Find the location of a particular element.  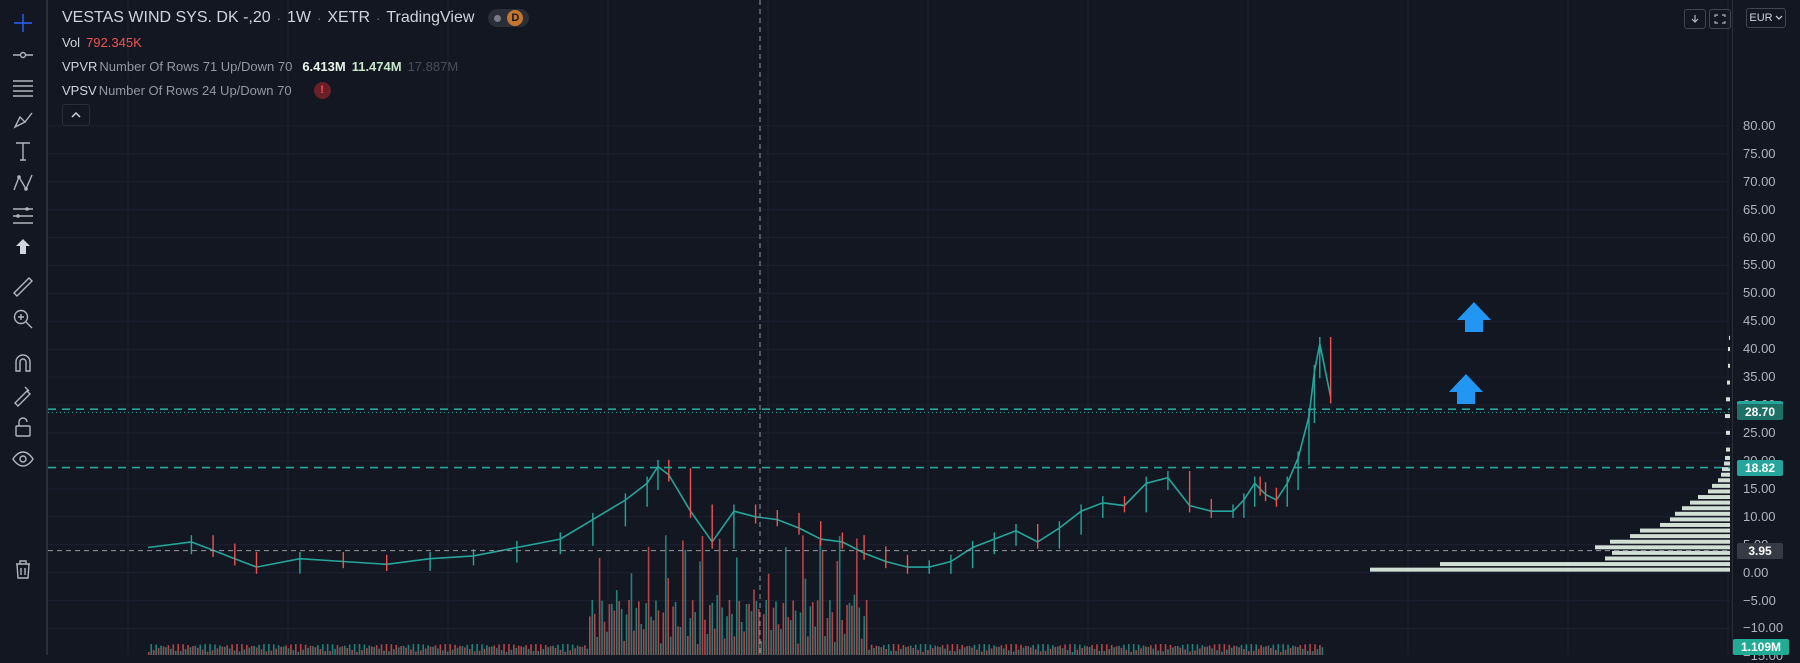

fullscreen-icon is located at coordinates (1720, 19).